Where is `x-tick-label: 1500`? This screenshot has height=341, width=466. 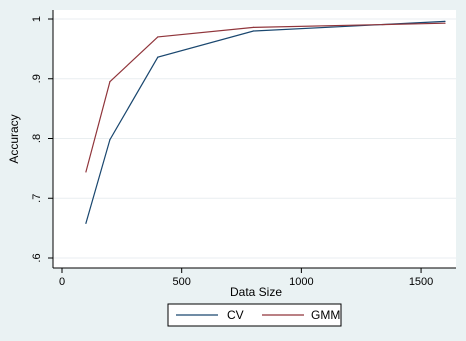 x-tick-label: 1500 is located at coordinates (421, 282).